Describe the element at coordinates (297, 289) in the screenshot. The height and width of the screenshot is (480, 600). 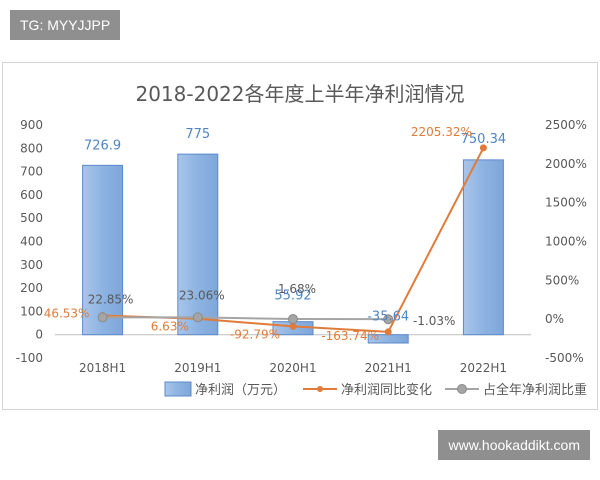
I see `line-data-label: 1.68%` at that location.